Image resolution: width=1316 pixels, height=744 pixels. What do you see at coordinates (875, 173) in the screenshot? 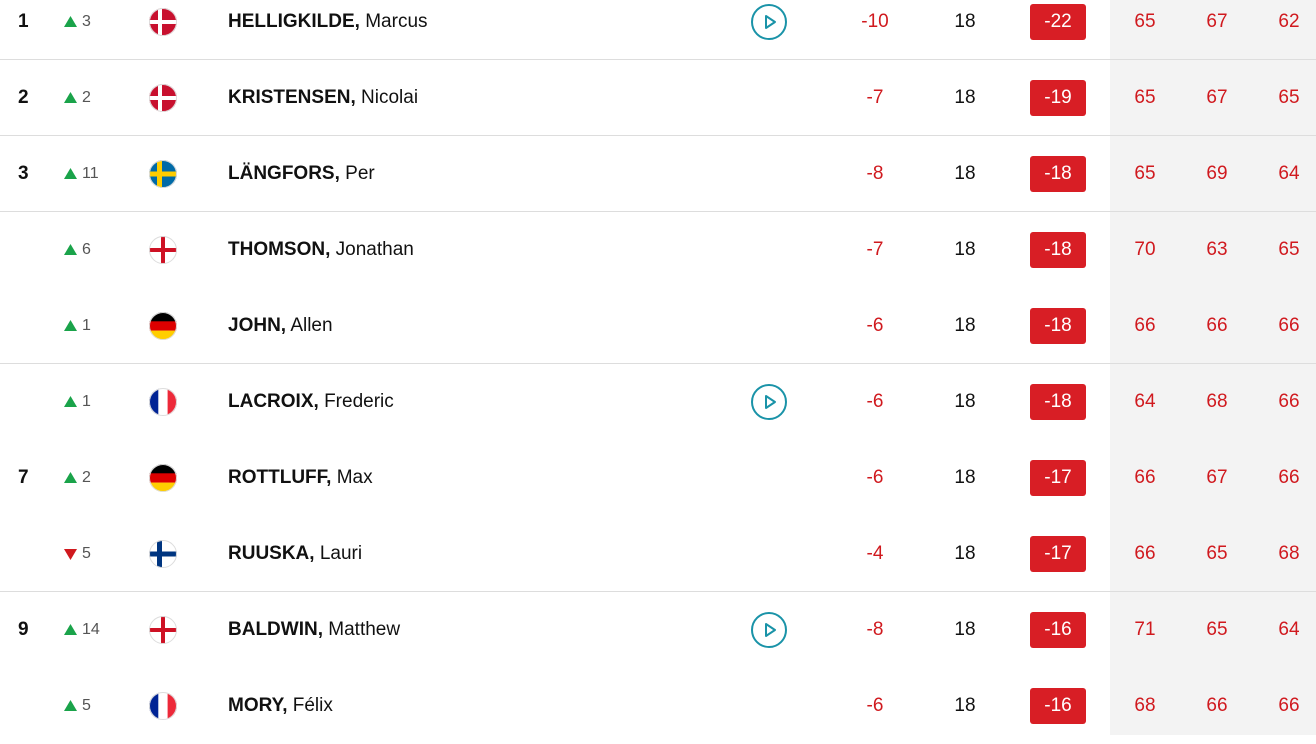
I see `today-score: -8` at bounding box center [875, 173].